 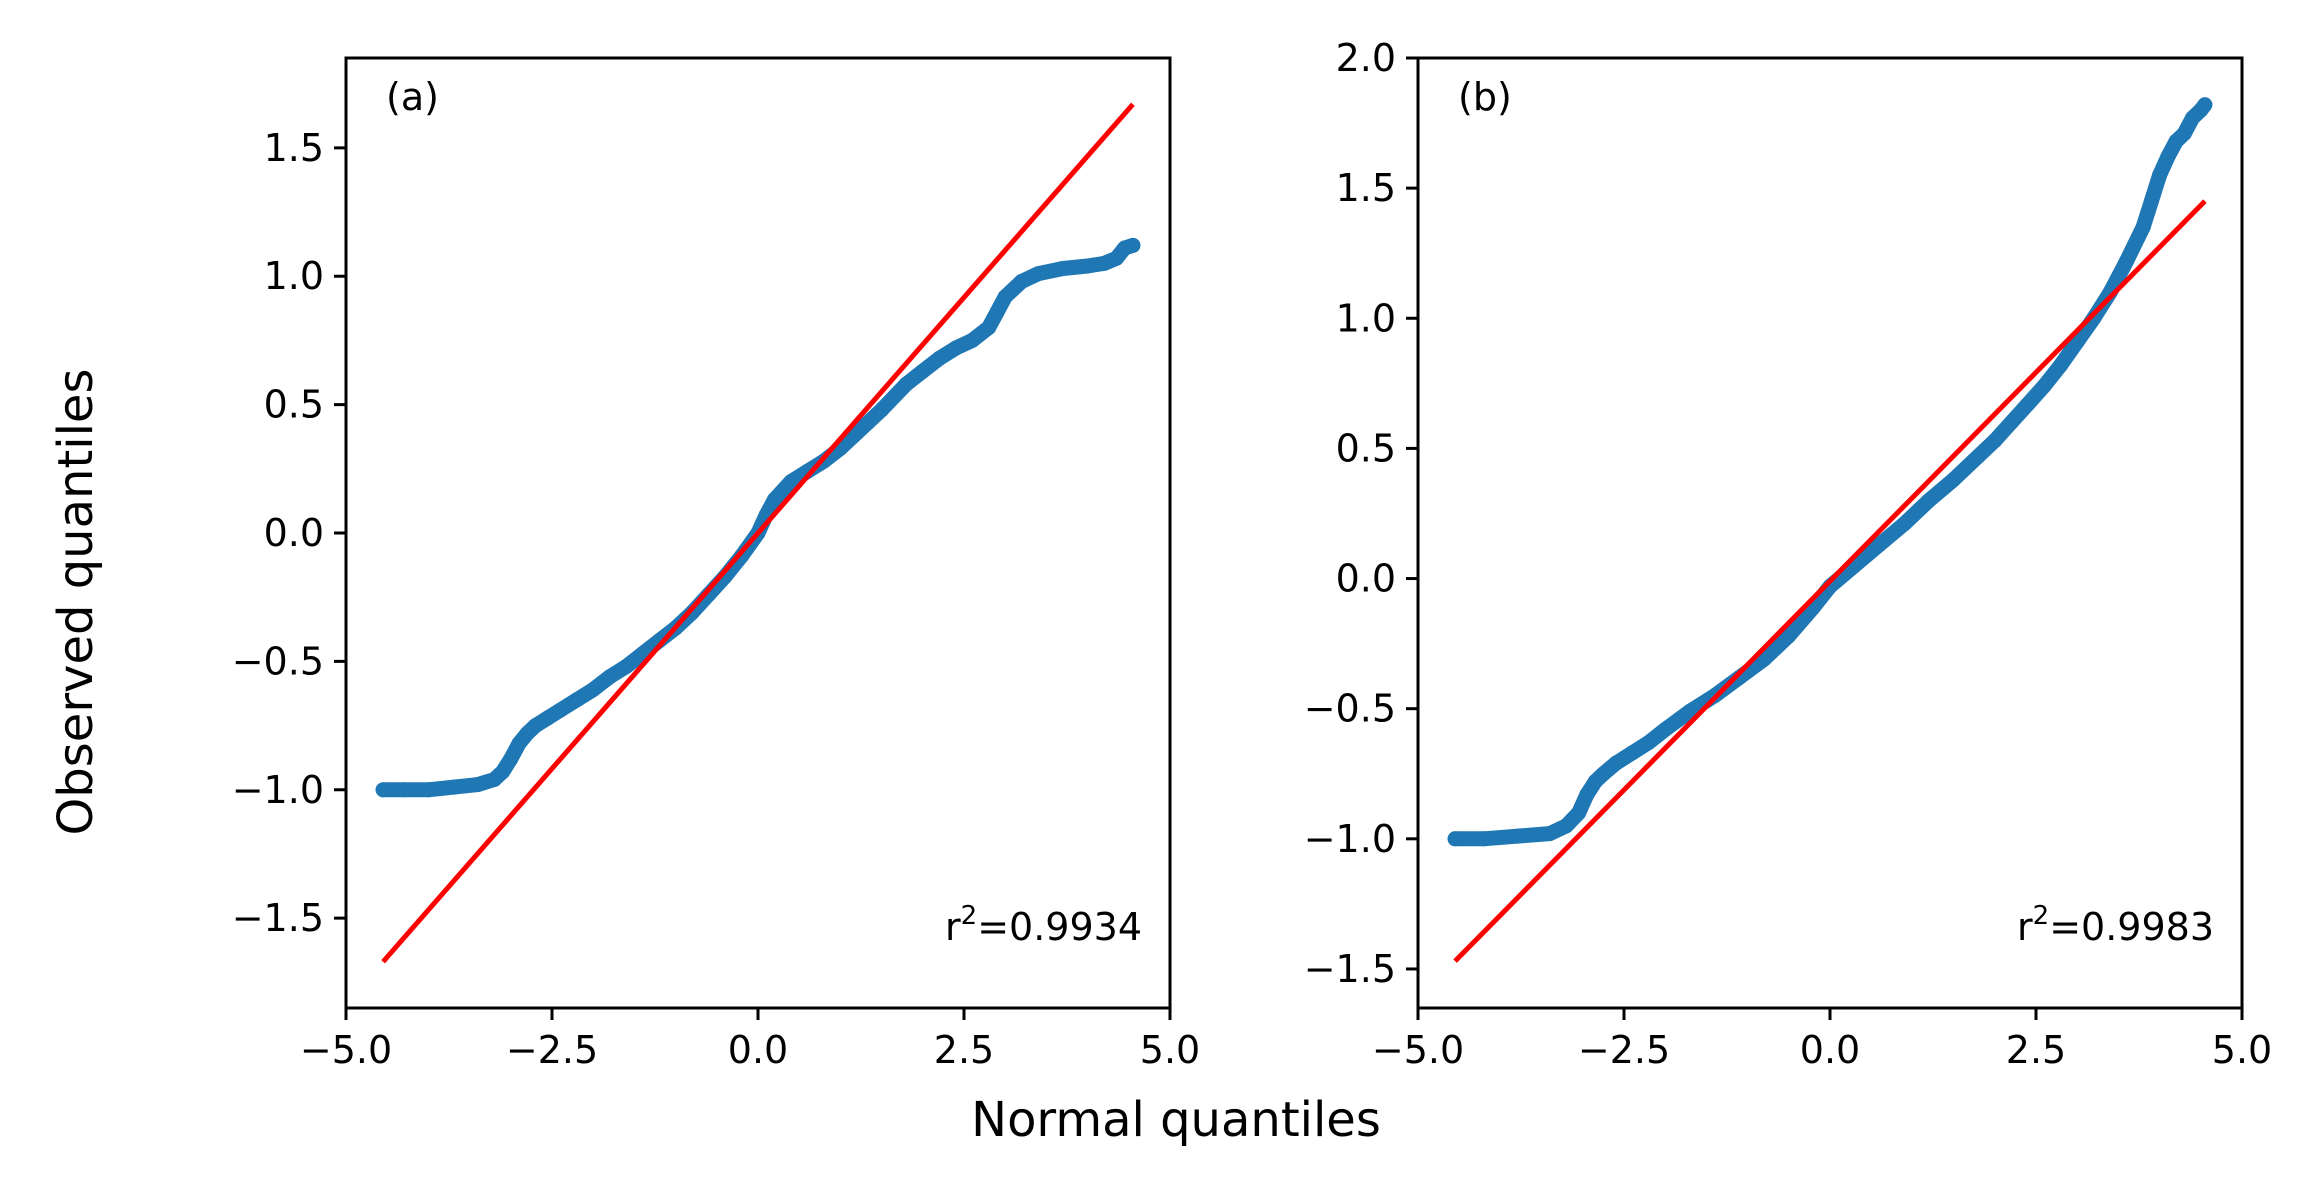 What do you see at coordinates (2036, 1050) in the screenshot?
I see `panel-b-x-tick-label: 2.5` at bounding box center [2036, 1050].